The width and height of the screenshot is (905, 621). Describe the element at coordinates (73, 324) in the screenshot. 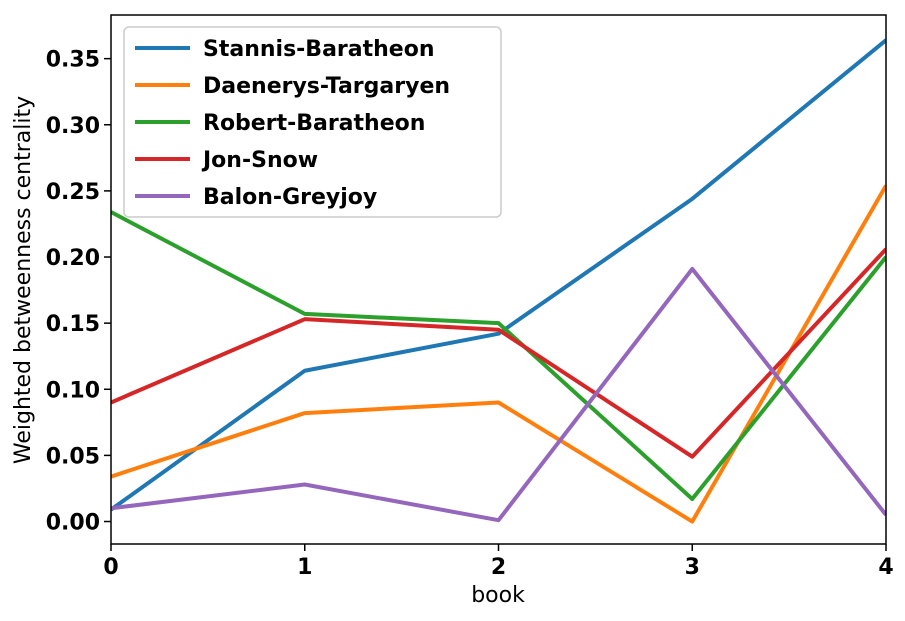

I see `y-tick-label: 0.15` at that location.